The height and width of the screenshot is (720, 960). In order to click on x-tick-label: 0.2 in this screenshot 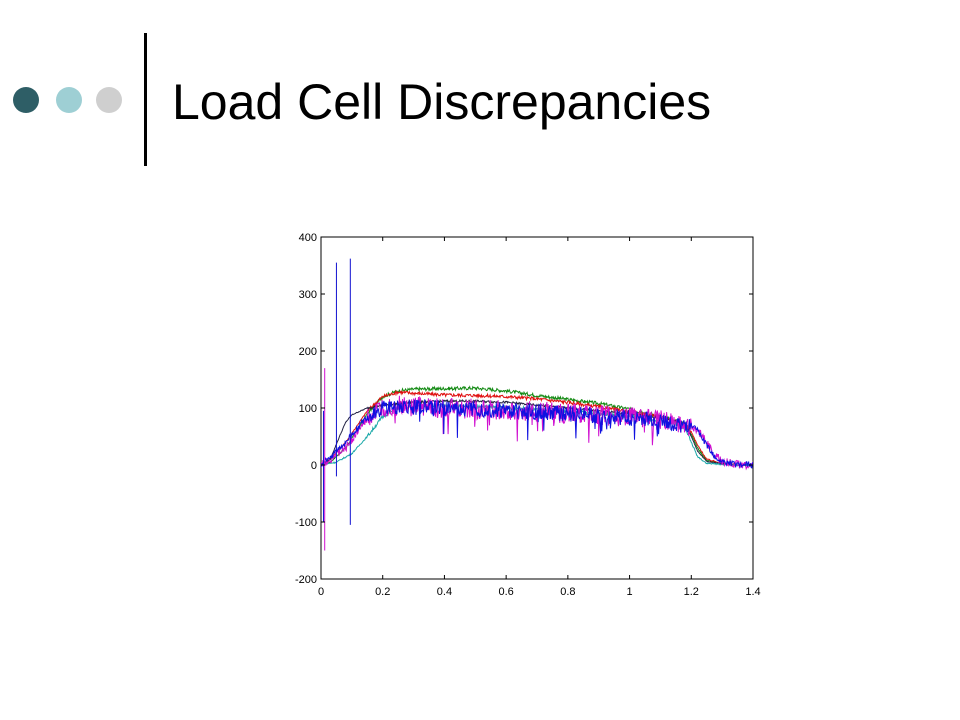, I will do `click(382, 592)`.